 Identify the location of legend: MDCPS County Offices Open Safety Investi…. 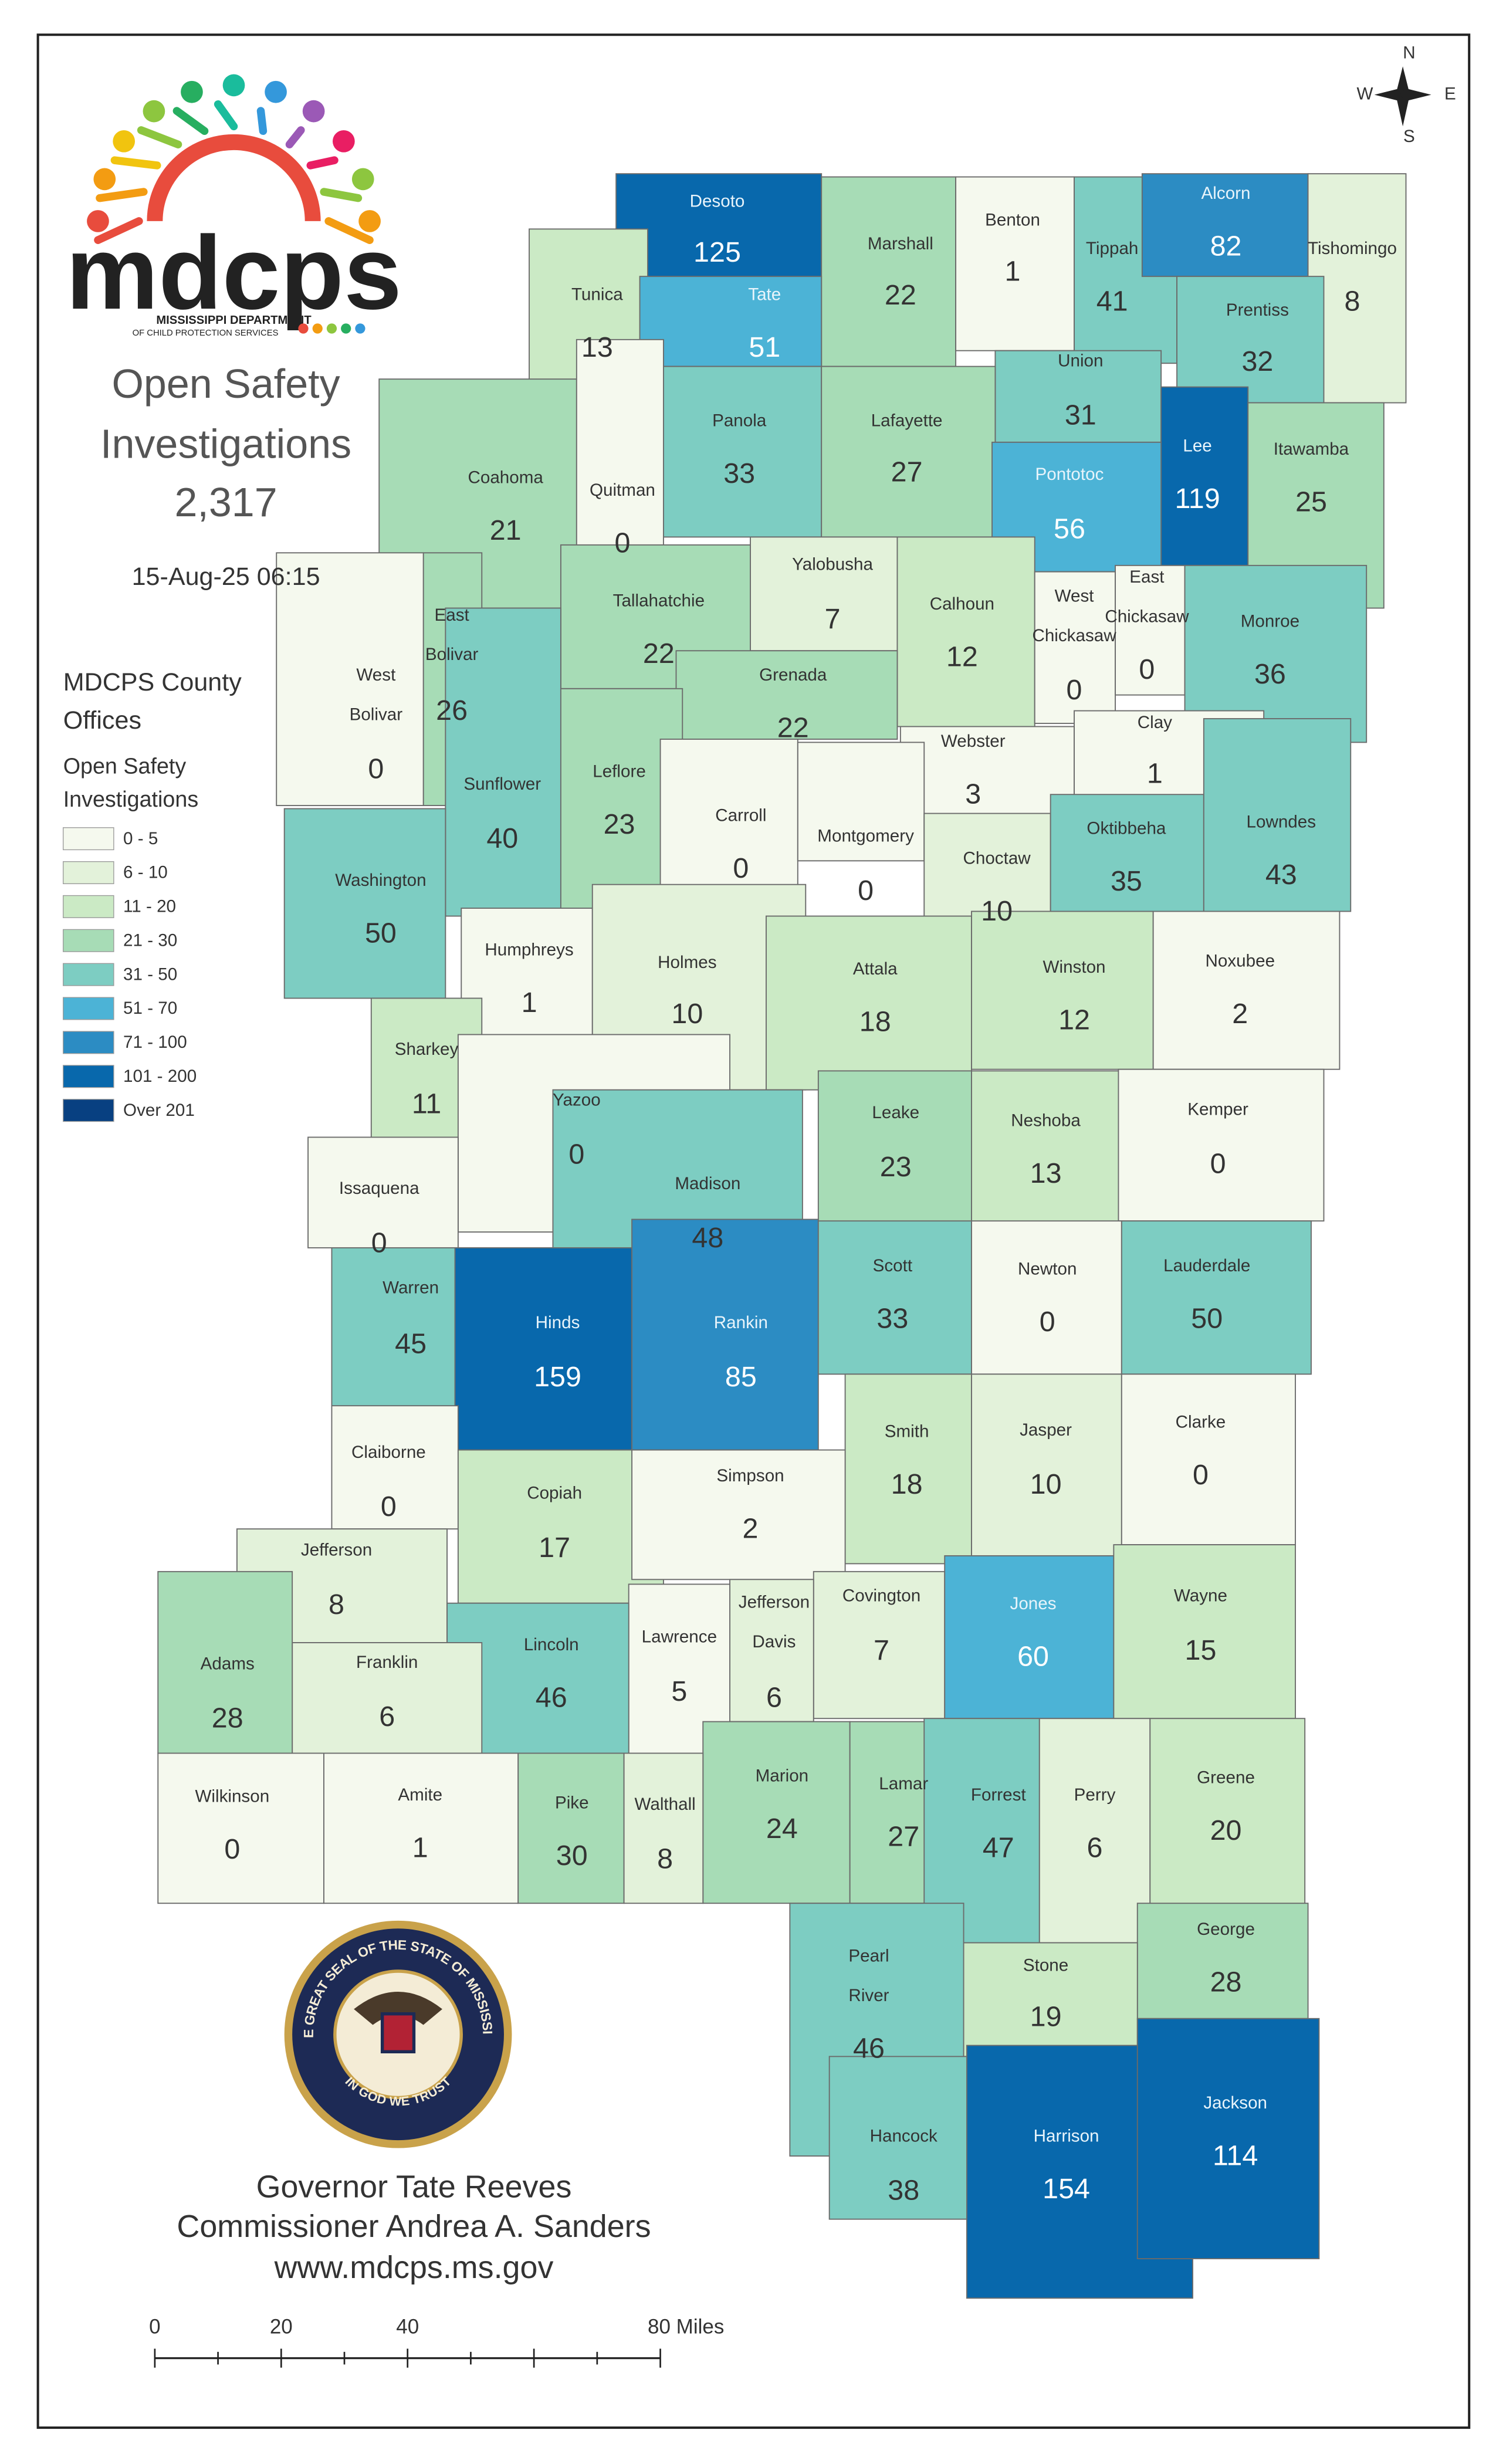
(152, 895).